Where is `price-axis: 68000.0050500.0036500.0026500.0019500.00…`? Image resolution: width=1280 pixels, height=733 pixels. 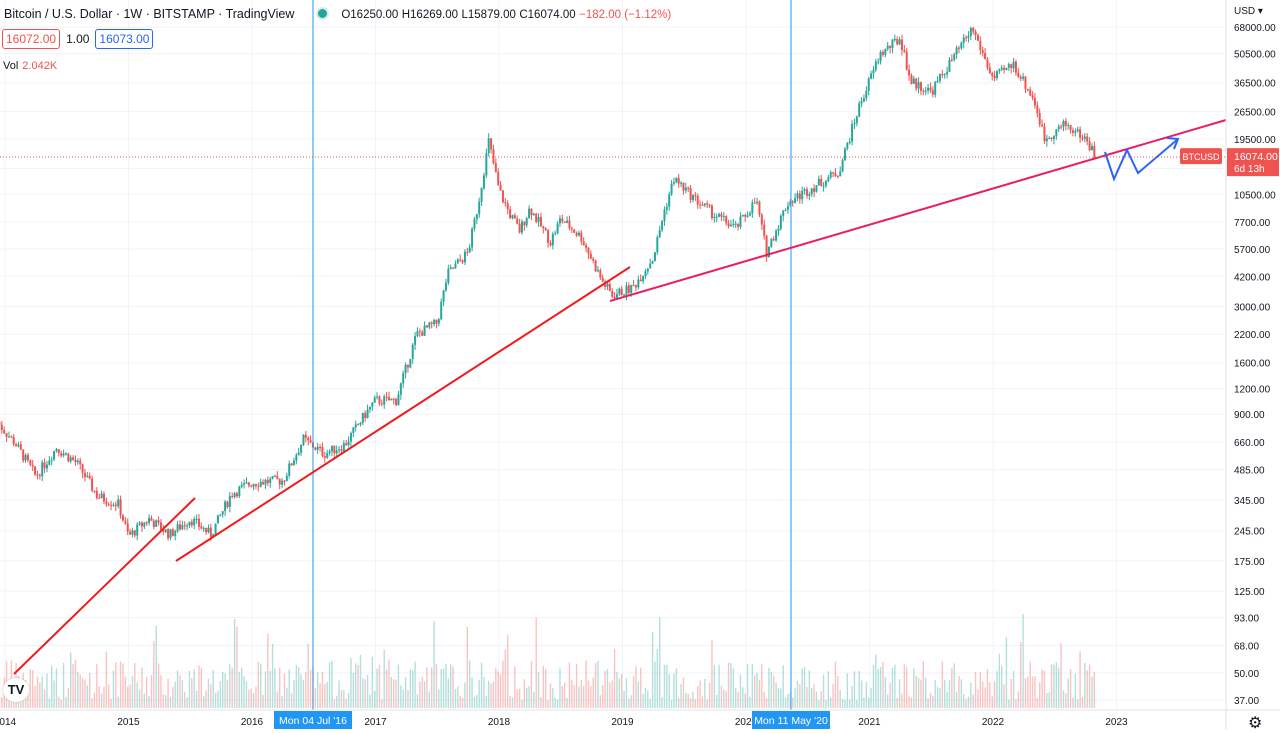
price-axis: 68000.0050500.0036500.0026500.0019500.00… is located at coordinates (1255, 365).